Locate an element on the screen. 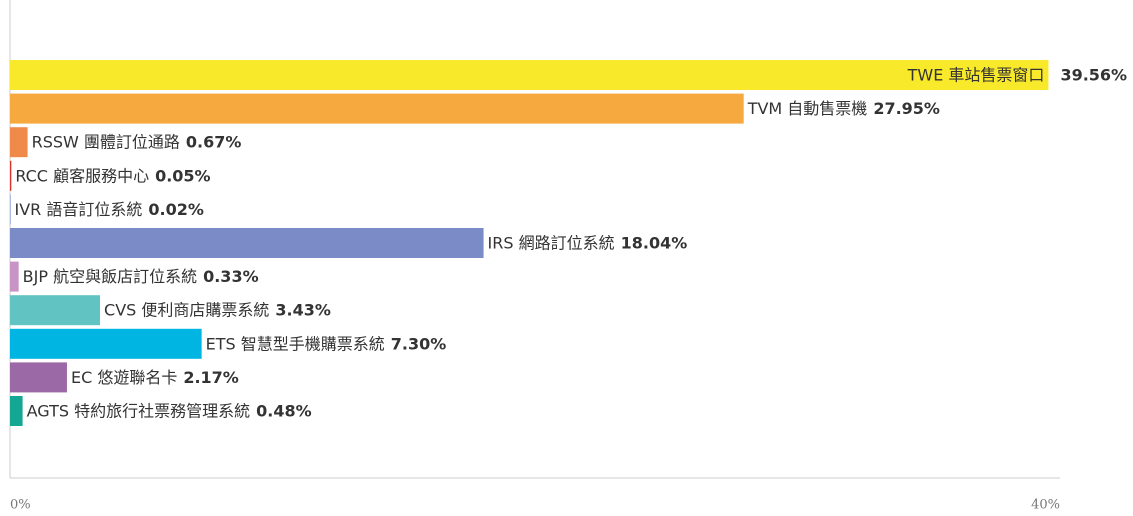 The width and height of the screenshot is (1133, 516). category-label: IRS 網路訂位系統 is located at coordinates (551, 243).